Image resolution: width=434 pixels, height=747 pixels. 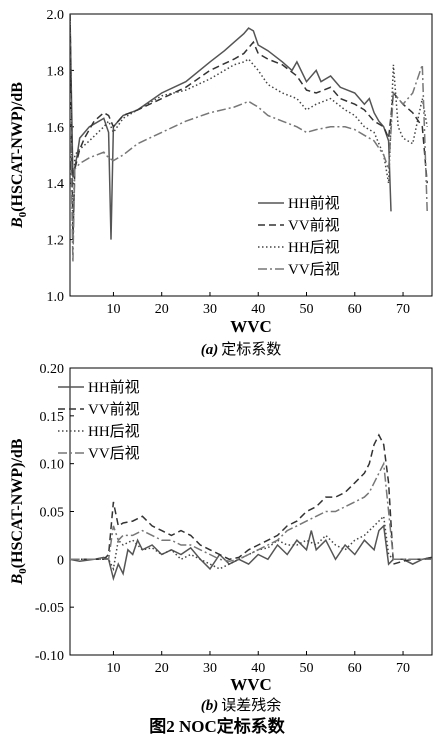 What do you see at coordinates (56, 241) in the screenshot?
I see `y-tick-label: 1.2` at bounding box center [56, 241].